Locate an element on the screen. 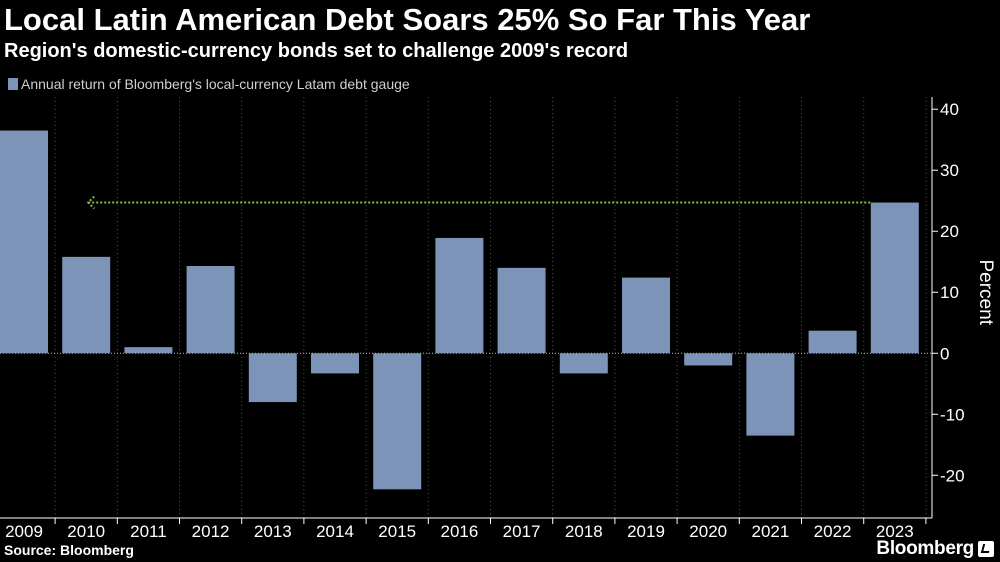  bar-2013 is located at coordinates (272, 378).